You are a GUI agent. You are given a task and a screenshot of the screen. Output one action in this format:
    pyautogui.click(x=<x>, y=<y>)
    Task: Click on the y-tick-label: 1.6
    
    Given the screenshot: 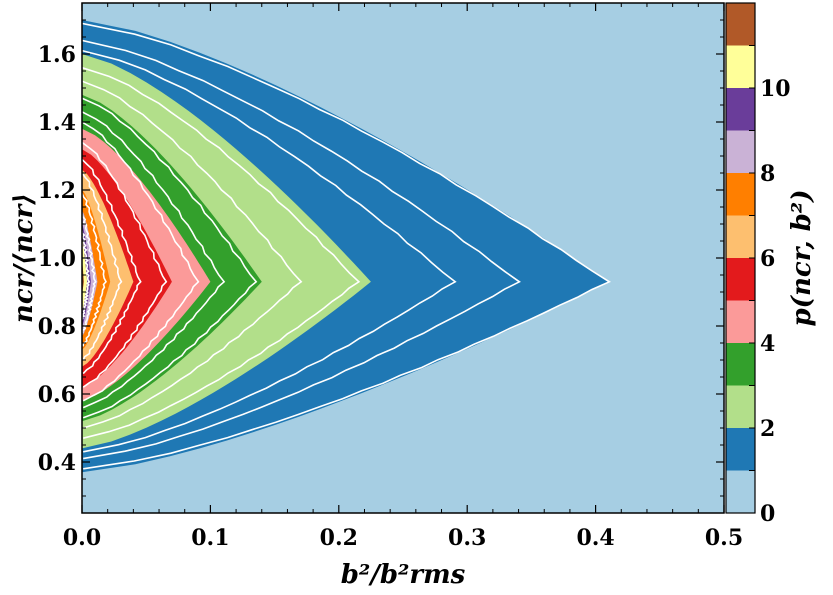 What is the action you would take?
    pyautogui.click(x=57, y=55)
    